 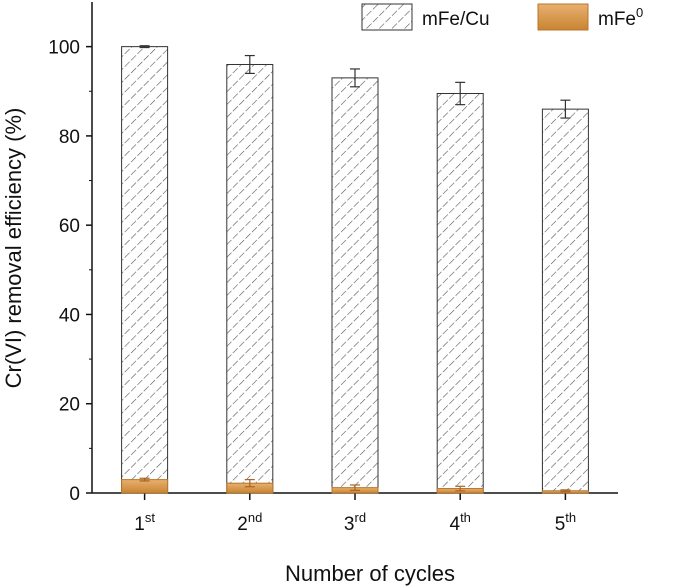 What do you see at coordinates (64, 48) in the screenshot?
I see `y-tick-label: 100` at bounding box center [64, 48].